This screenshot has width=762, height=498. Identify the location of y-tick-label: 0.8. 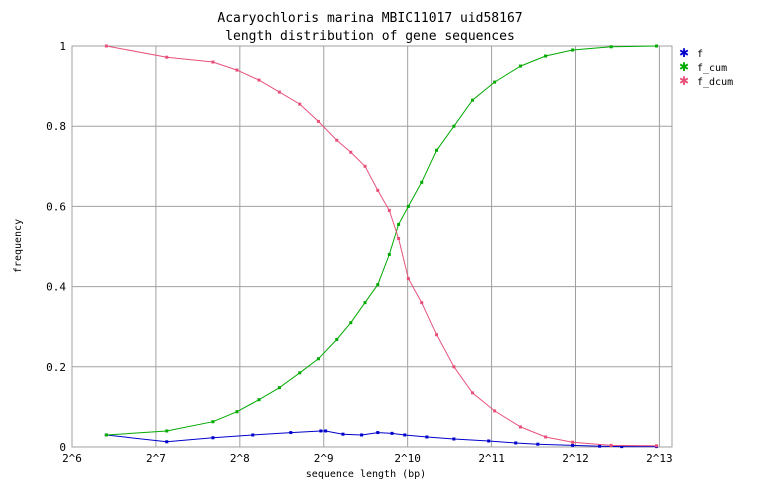
(56, 126).